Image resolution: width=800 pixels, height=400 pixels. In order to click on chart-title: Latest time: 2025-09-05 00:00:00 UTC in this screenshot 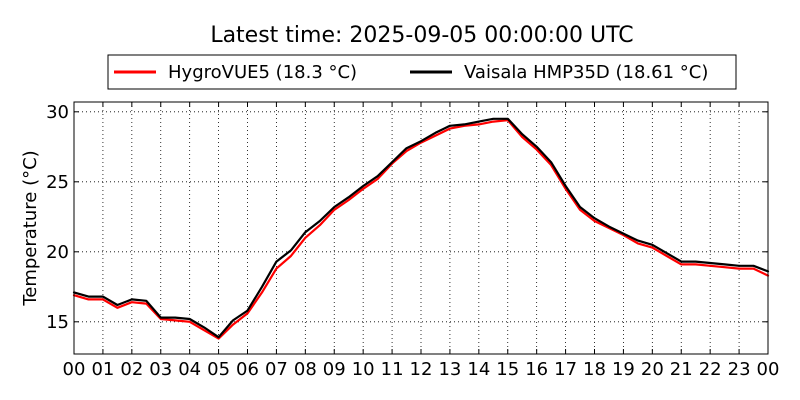, I will do `click(421, 35)`.